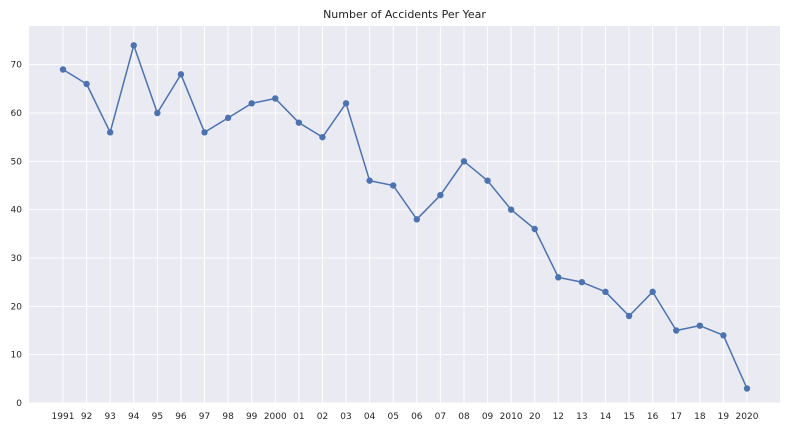 This screenshot has height=432, width=792. I want to click on x-tick-label: 03, so click(345, 417).